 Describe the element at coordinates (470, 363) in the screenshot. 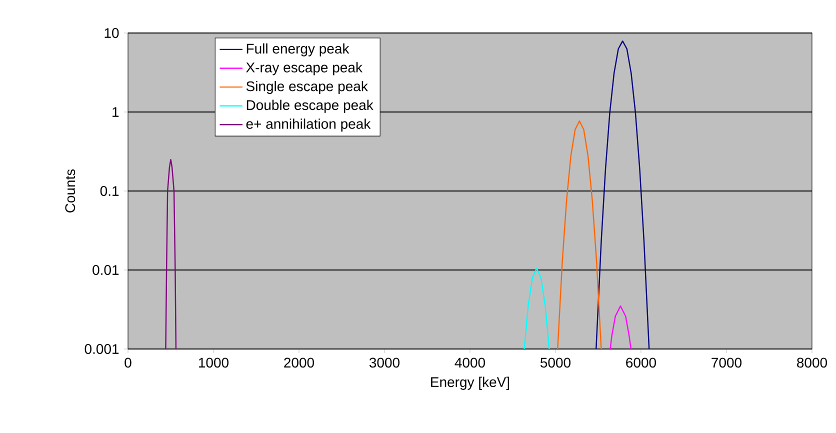

I see `x-tick-label: 4000` at that location.